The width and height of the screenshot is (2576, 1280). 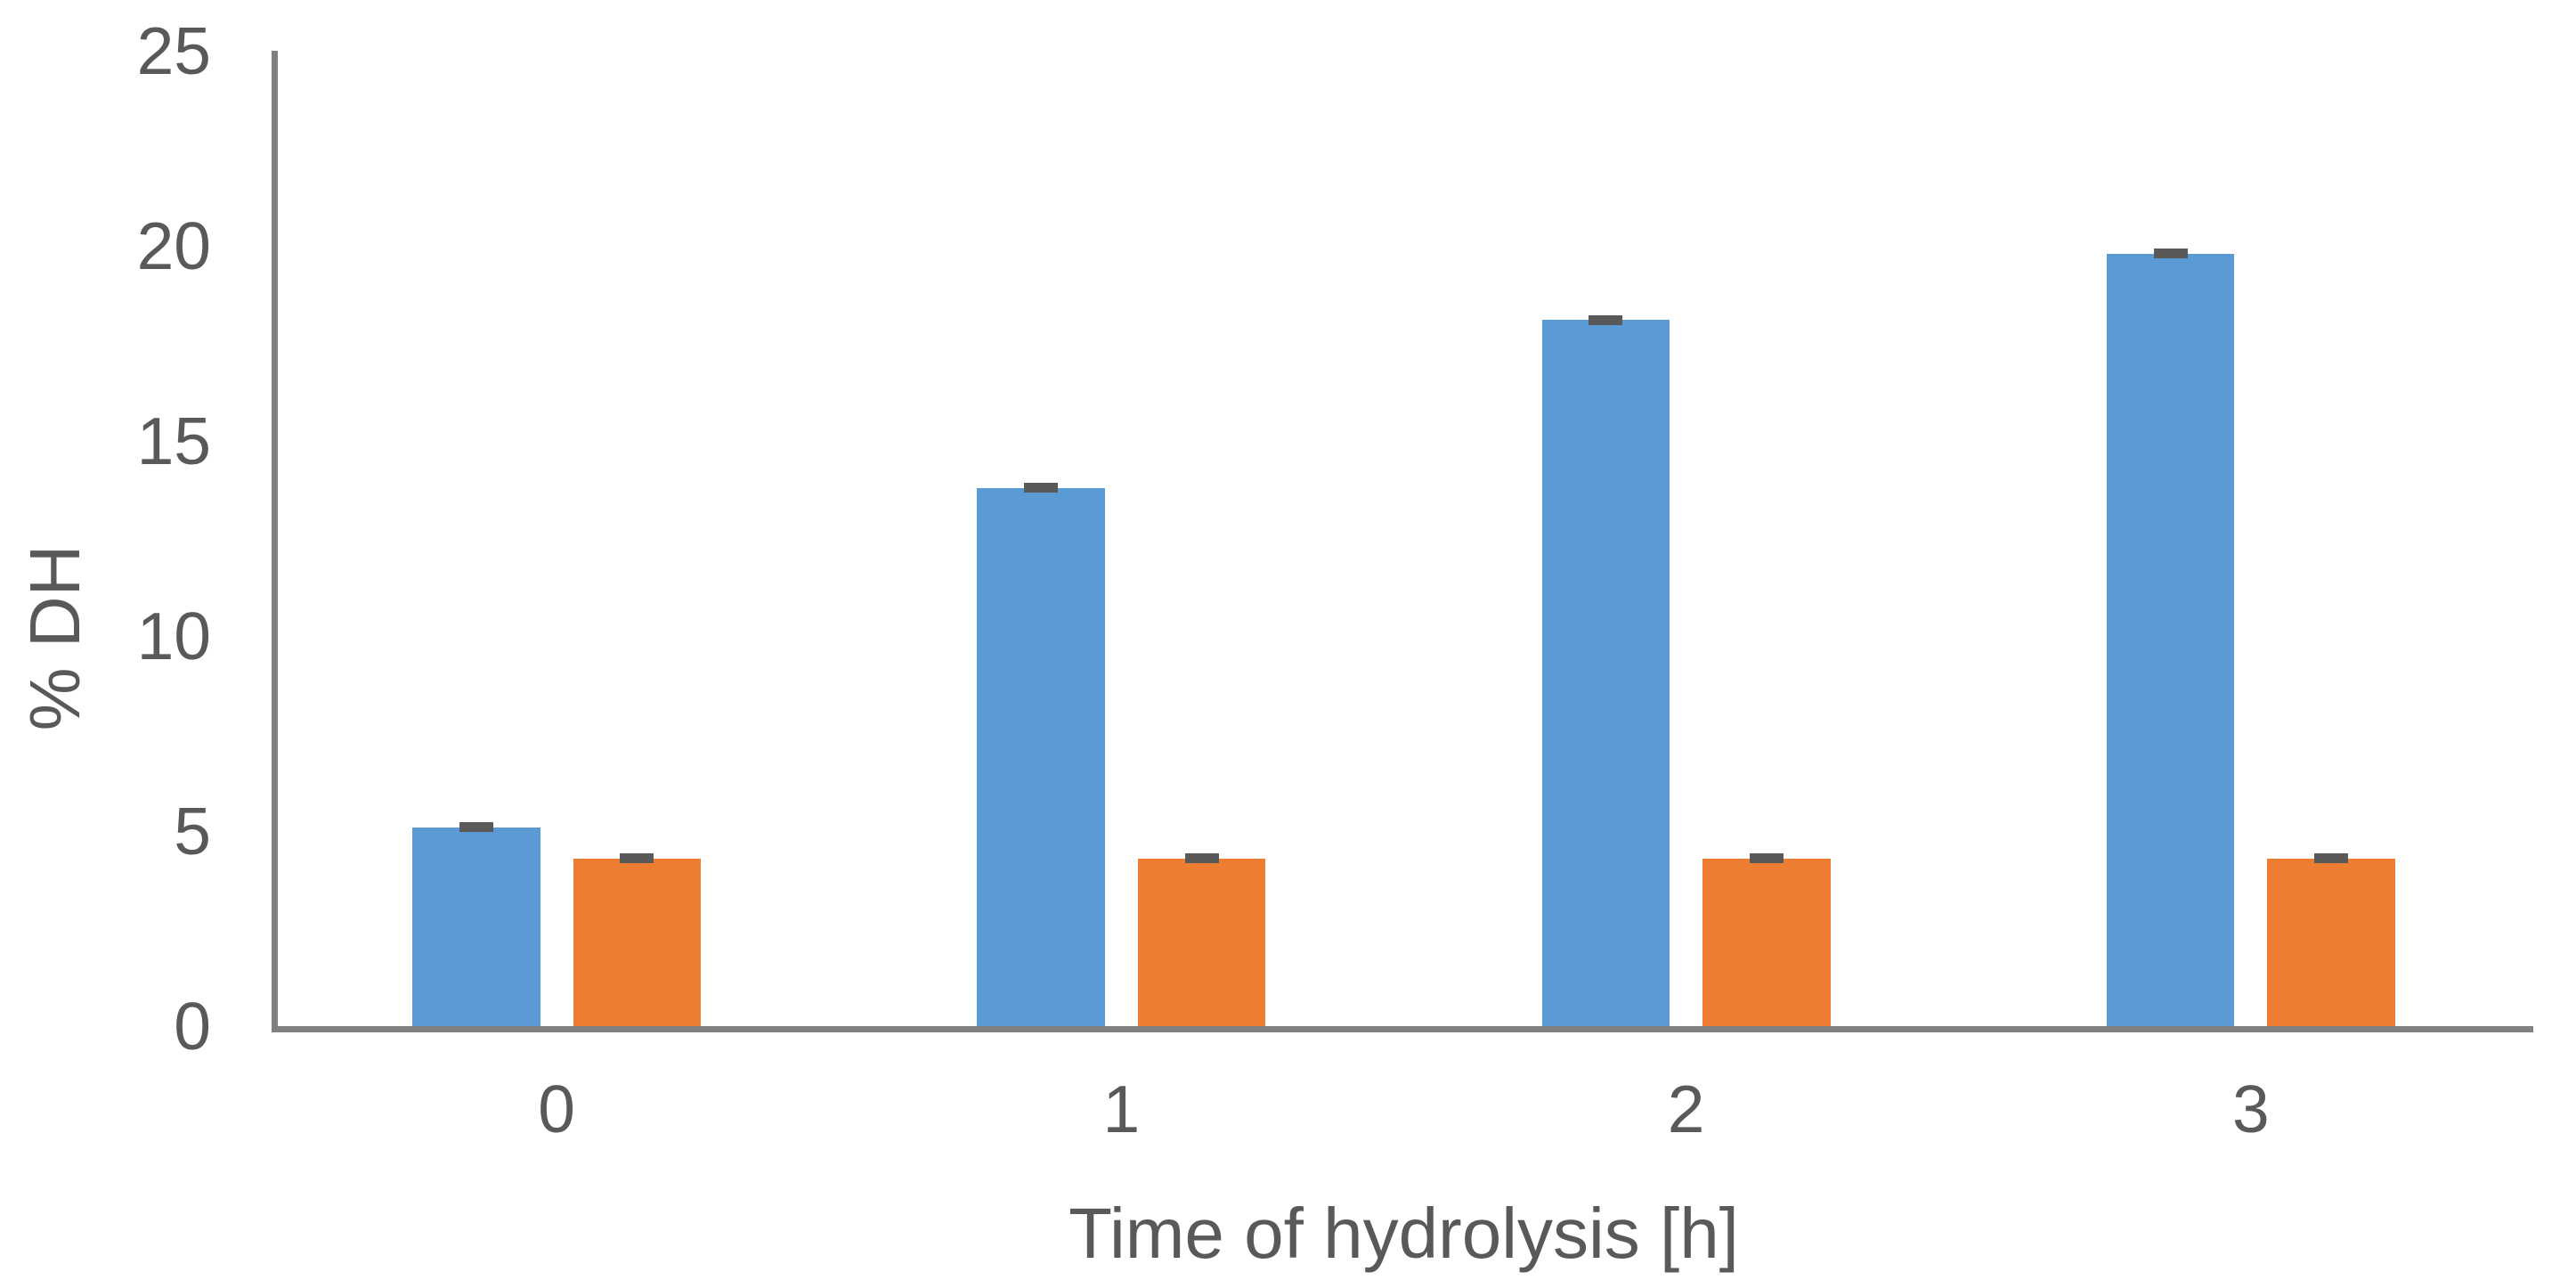 I want to click on x-tick-label: 1, so click(x=1121, y=1109).